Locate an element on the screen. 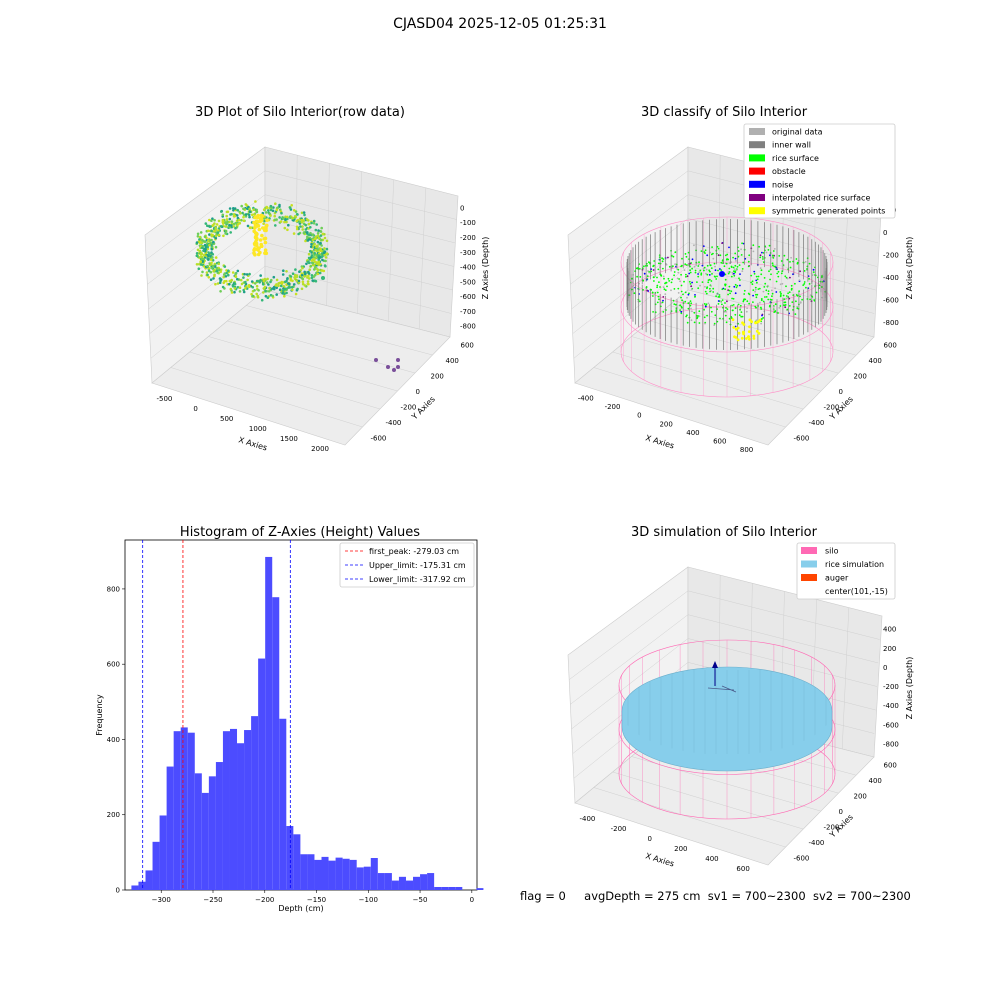 The height and width of the screenshot is (1000, 1000). z-tick-label: -400 is located at coordinates (891, 706).